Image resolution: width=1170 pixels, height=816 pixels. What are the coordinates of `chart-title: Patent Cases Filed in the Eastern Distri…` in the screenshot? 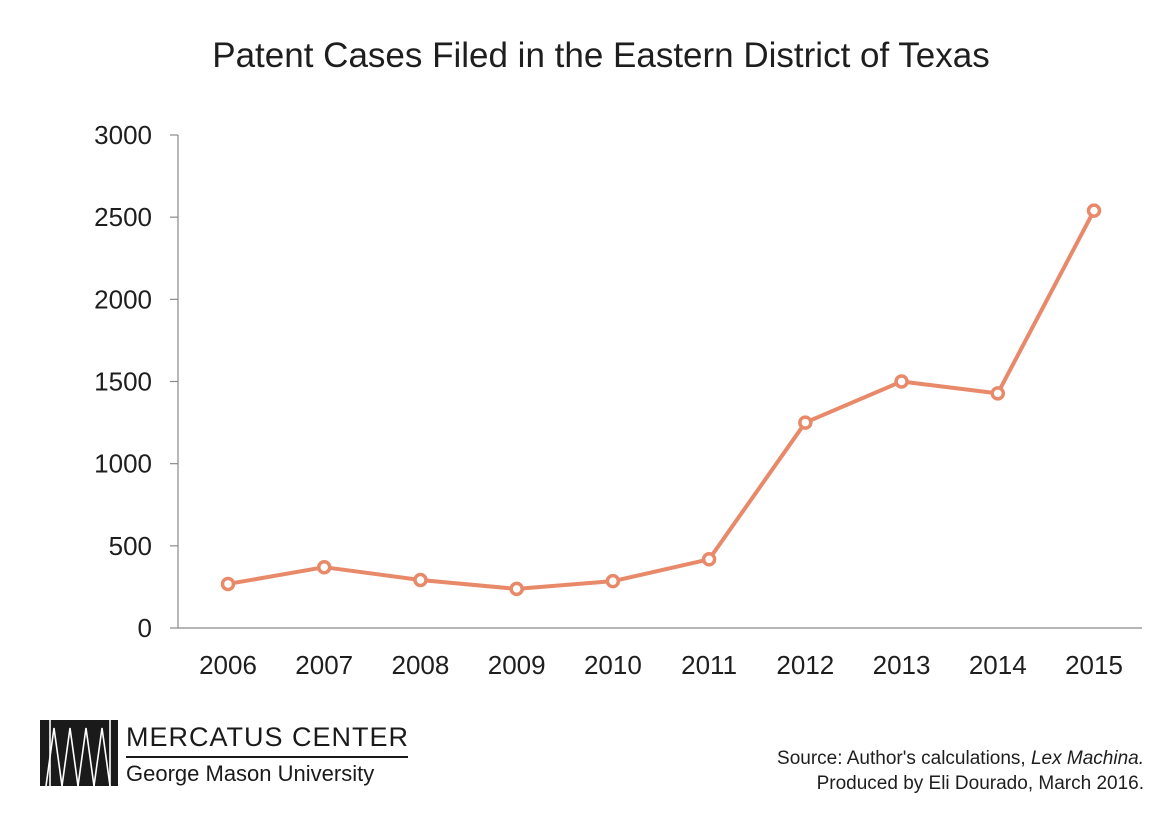 It's located at (601, 55).